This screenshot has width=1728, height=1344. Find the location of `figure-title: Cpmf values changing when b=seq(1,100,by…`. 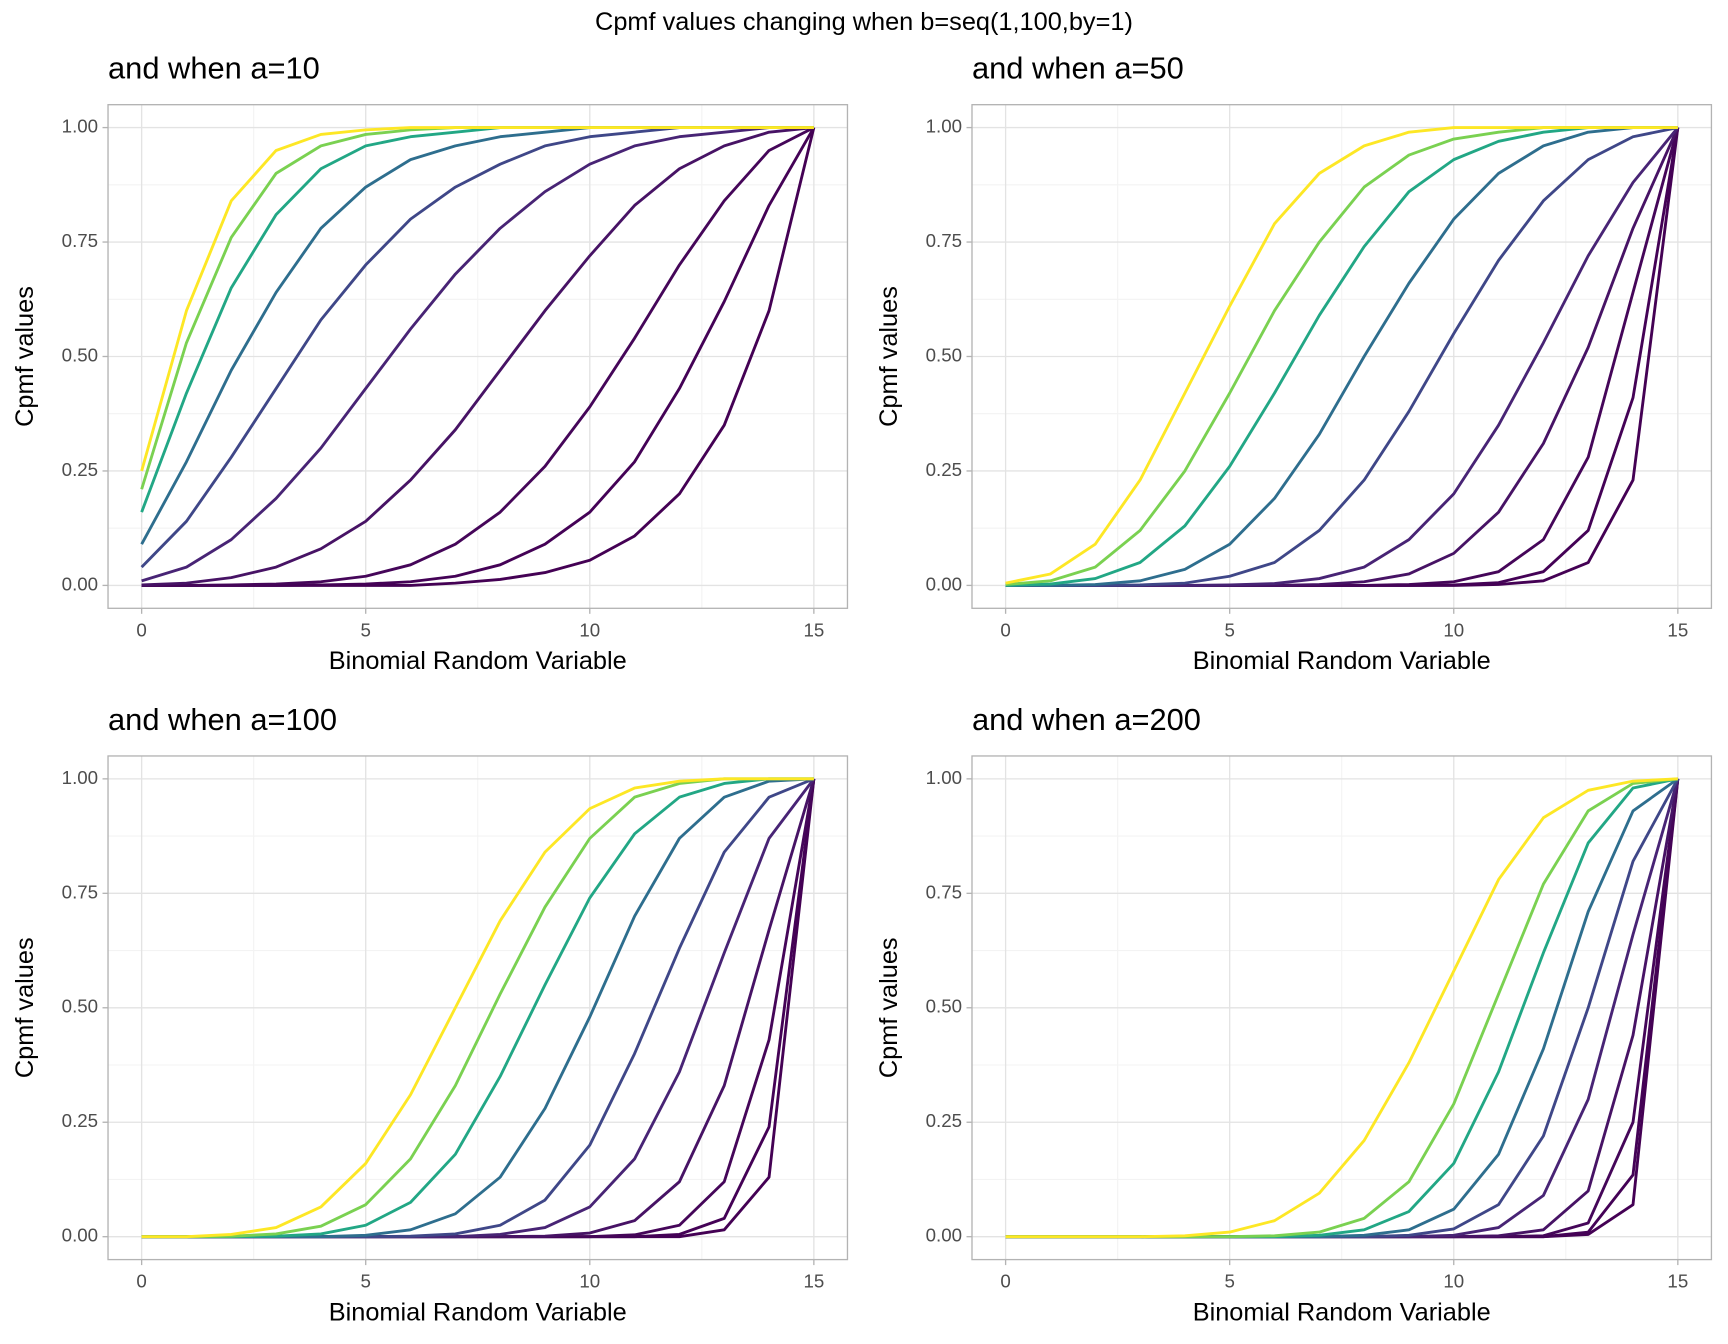

figure-title: Cpmf values changing when b=seq(1,100,by… is located at coordinates (864, 22).